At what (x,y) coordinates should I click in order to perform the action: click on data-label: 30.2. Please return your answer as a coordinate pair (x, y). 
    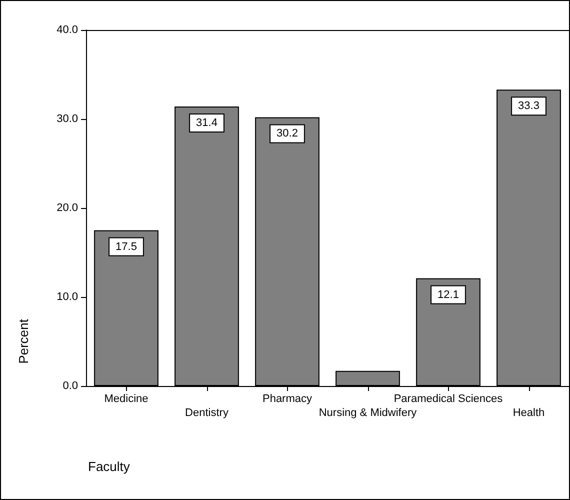
    Looking at the image, I should click on (287, 134).